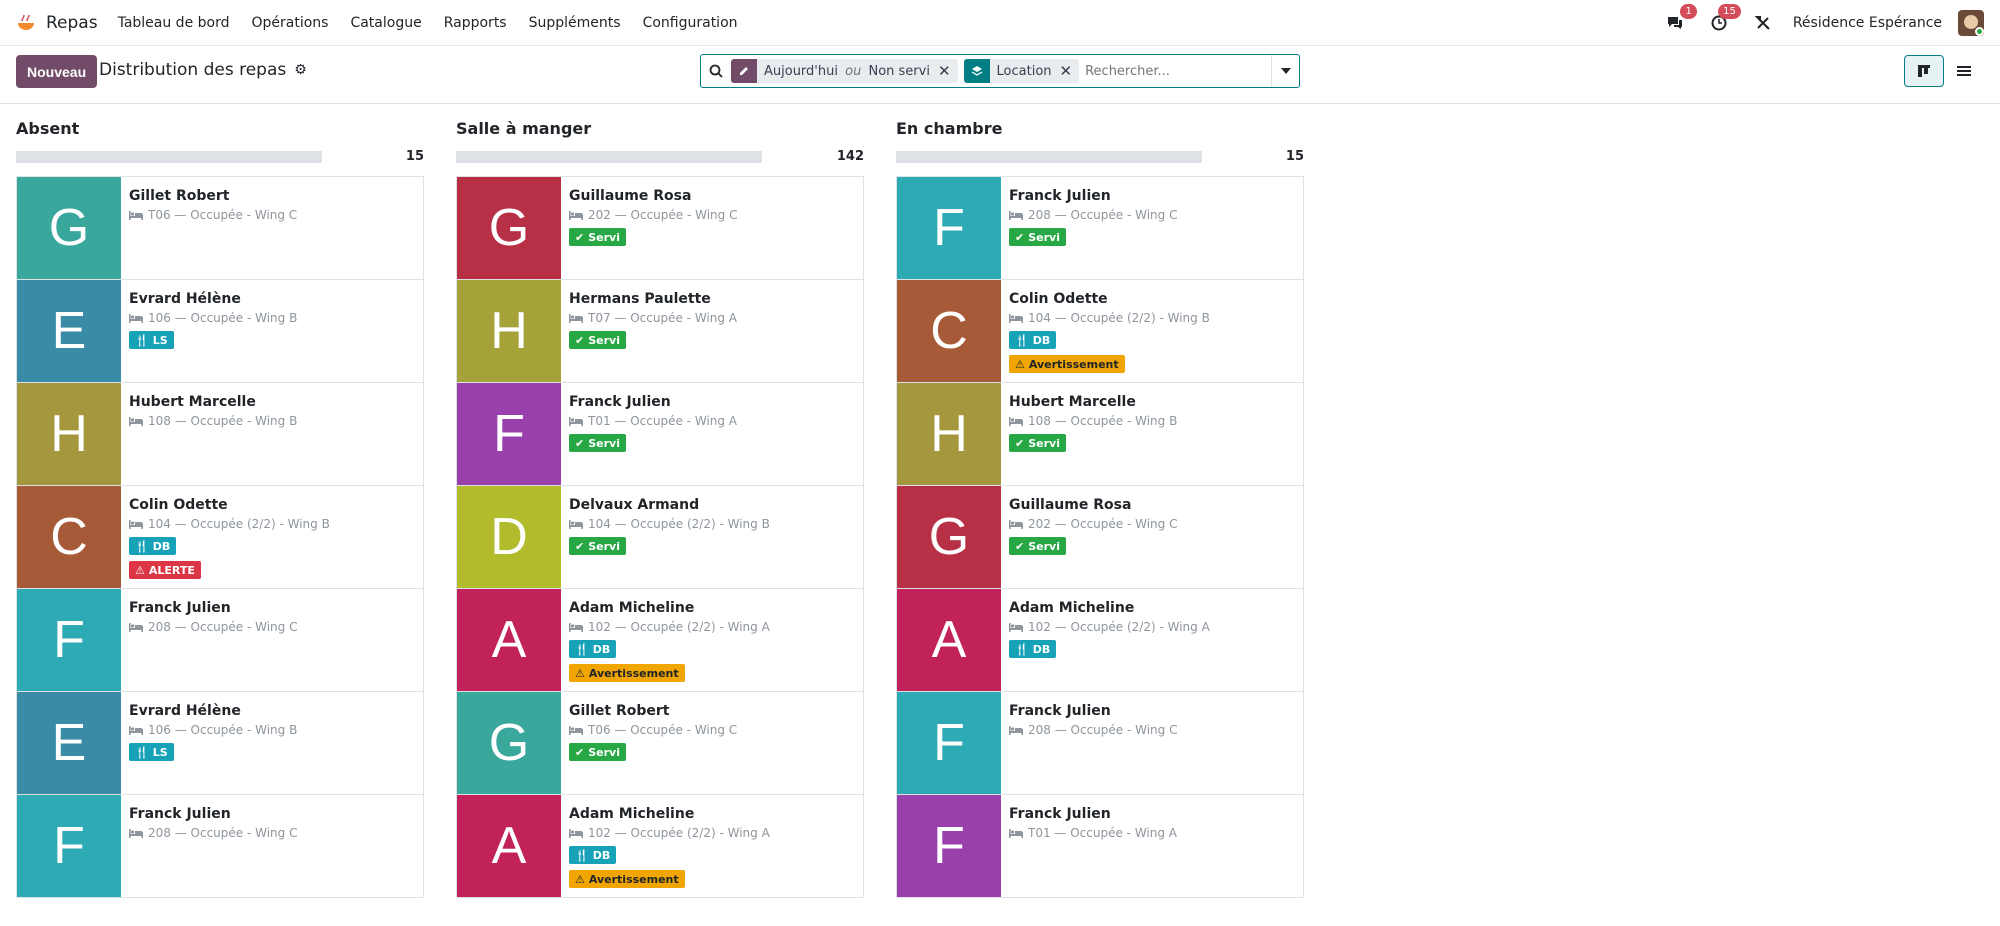 Image resolution: width=2000 pixels, height=926 pixels. Describe the element at coordinates (1041, 649) in the screenshot. I see `badge-label: DB` at that location.